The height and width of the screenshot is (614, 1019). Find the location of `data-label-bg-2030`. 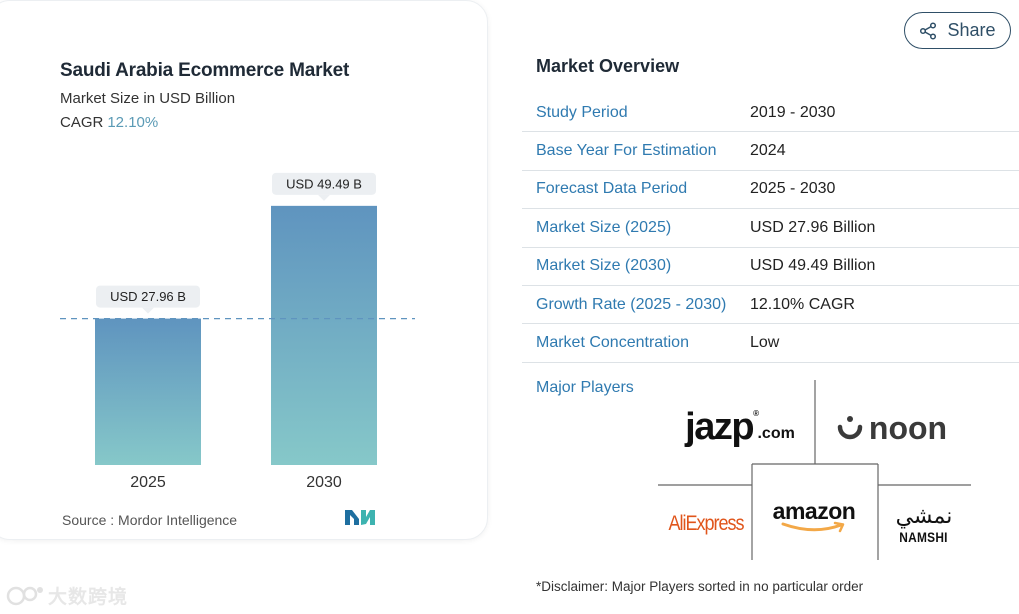

data-label-bg-2030 is located at coordinates (324, 183).